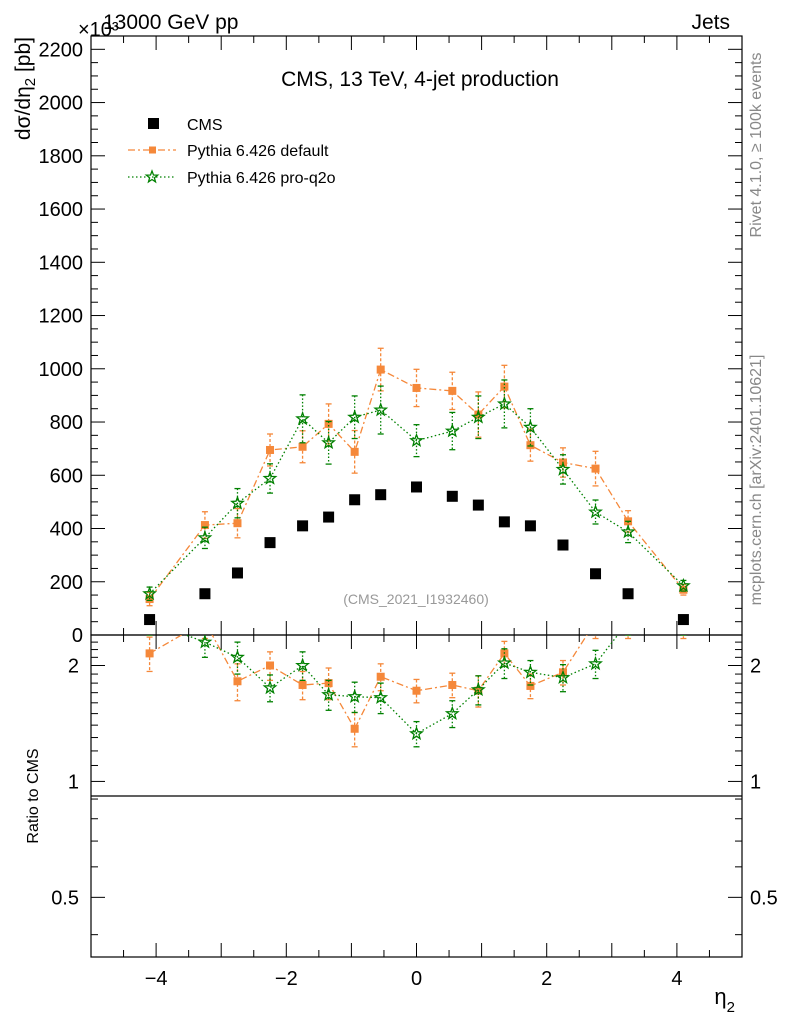 This screenshot has height=1024, width=786. I want to click on main-ytick-label: 1000, so click(61, 370).